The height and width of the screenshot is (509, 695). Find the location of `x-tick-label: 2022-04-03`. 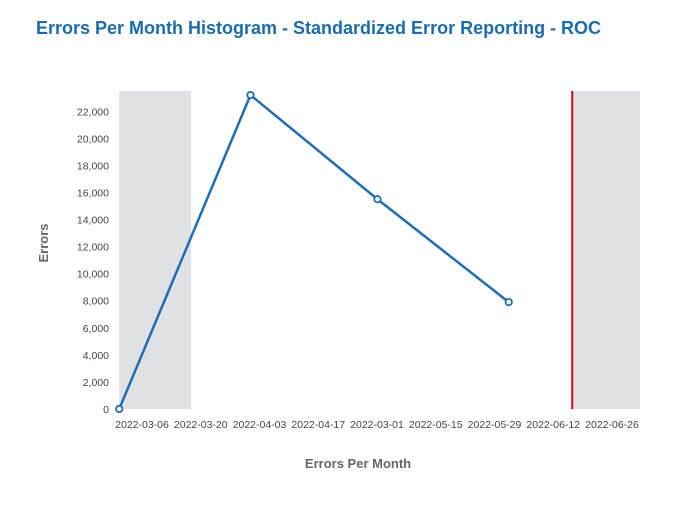

x-tick-label: 2022-04-03 is located at coordinates (260, 425).